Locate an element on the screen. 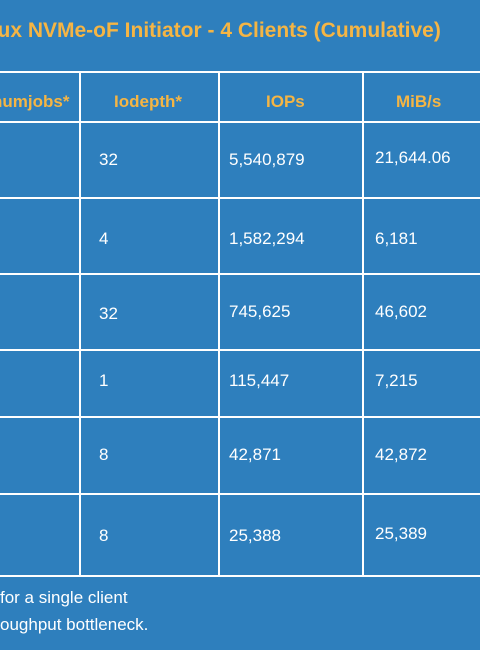 The image size is (480, 650). table-border-bottom is located at coordinates (240, 576).